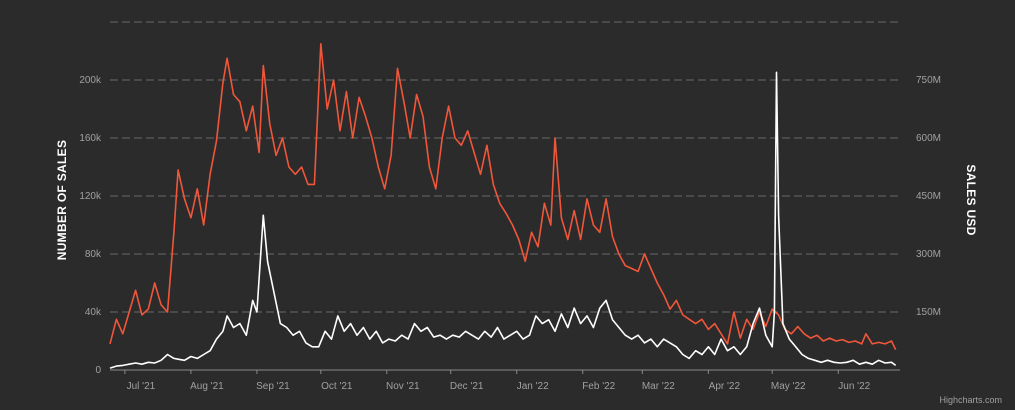 The image size is (1015, 410). What do you see at coordinates (598, 386) in the screenshot?
I see `x-tick-label: Feb '22` at bounding box center [598, 386].